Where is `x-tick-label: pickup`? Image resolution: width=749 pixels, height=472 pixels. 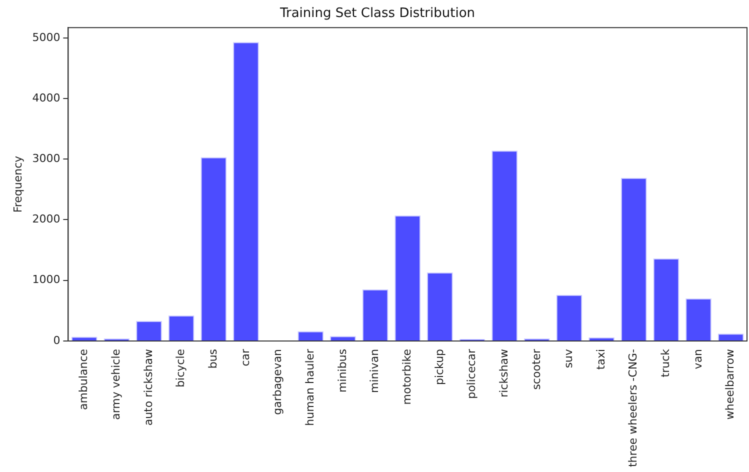
x-tick-label: pickup is located at coordinates (439, 367).